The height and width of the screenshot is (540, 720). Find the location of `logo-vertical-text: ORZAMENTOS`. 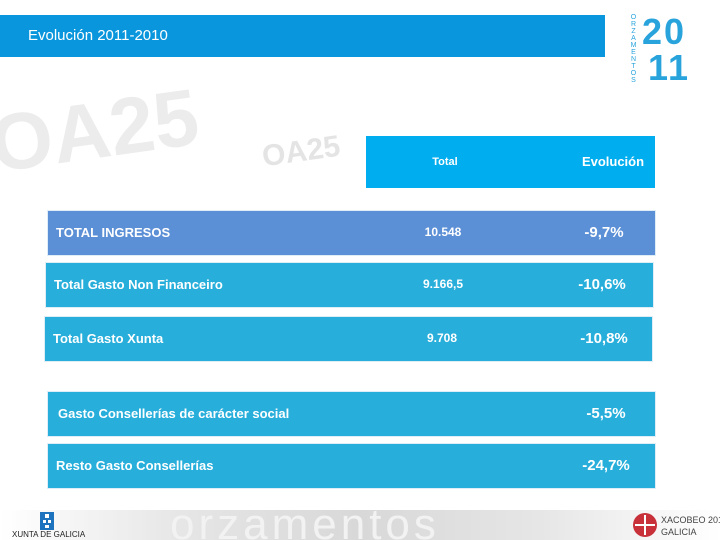

logo-vertical-text: ORZAMENTOS is located at coordinates (633, 49).